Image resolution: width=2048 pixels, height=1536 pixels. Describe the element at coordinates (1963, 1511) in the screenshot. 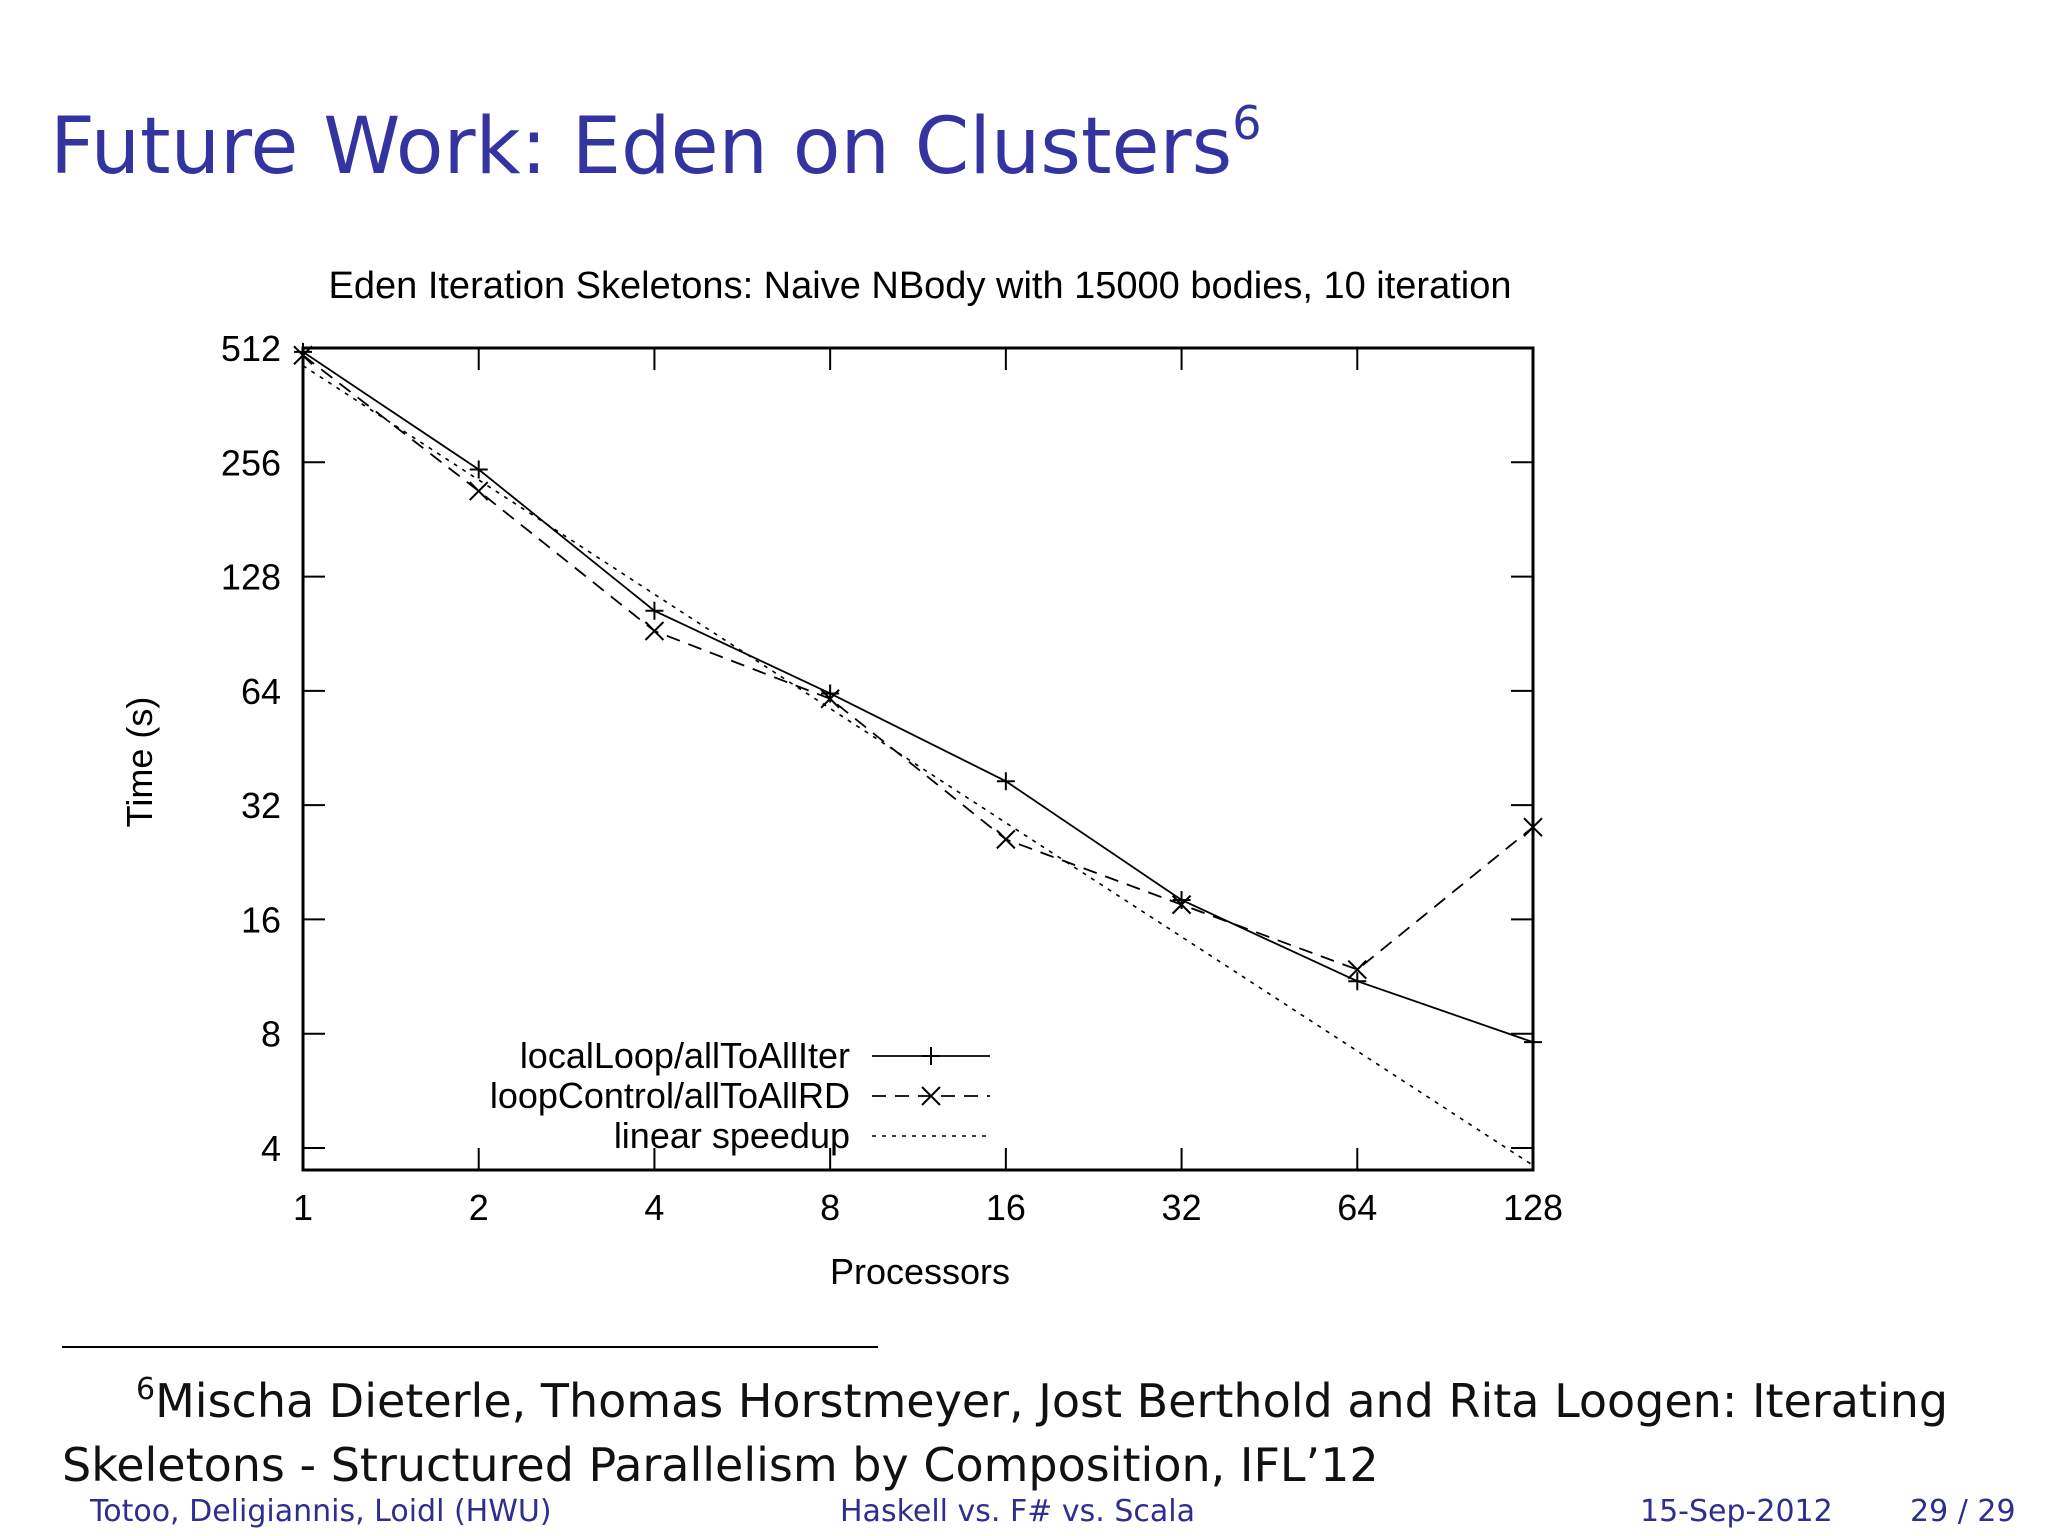

I see `footer-page-number: 29 / 29` at that location.